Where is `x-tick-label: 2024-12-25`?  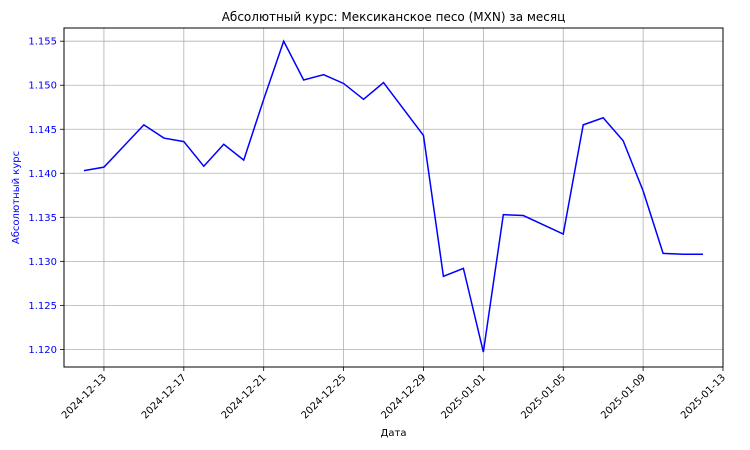
x-tick-label: 2024-12-25 is located at coordinates (324, 397).